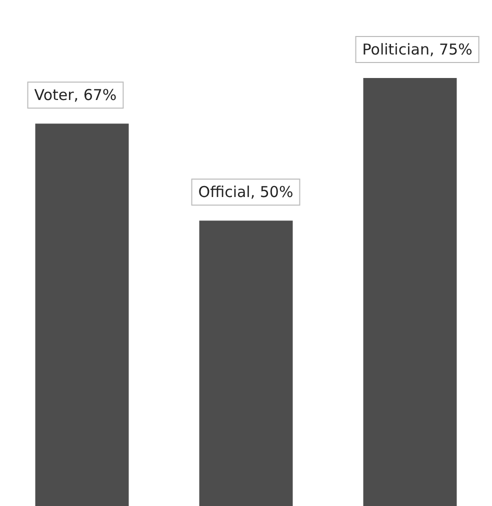 The image size is (492, 506). I want to click on data-label: Politician, 75%, so click(417, 49).